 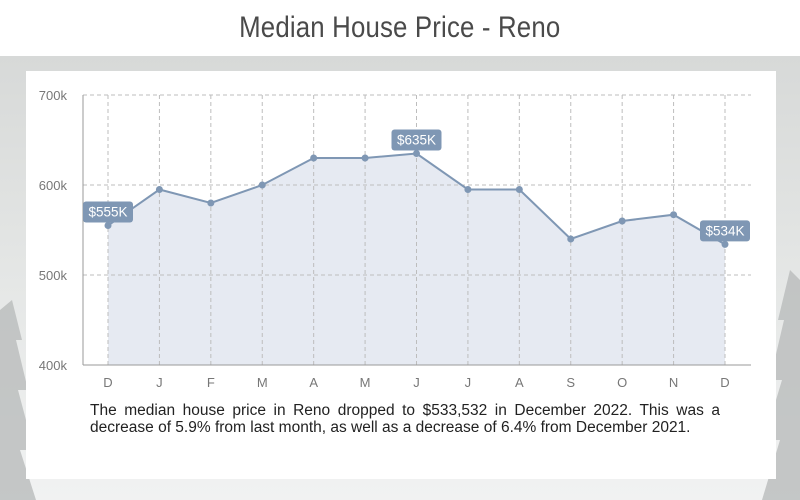 I want to click on title-bar: Median House Price - Reno, so click(x=400, y=28).